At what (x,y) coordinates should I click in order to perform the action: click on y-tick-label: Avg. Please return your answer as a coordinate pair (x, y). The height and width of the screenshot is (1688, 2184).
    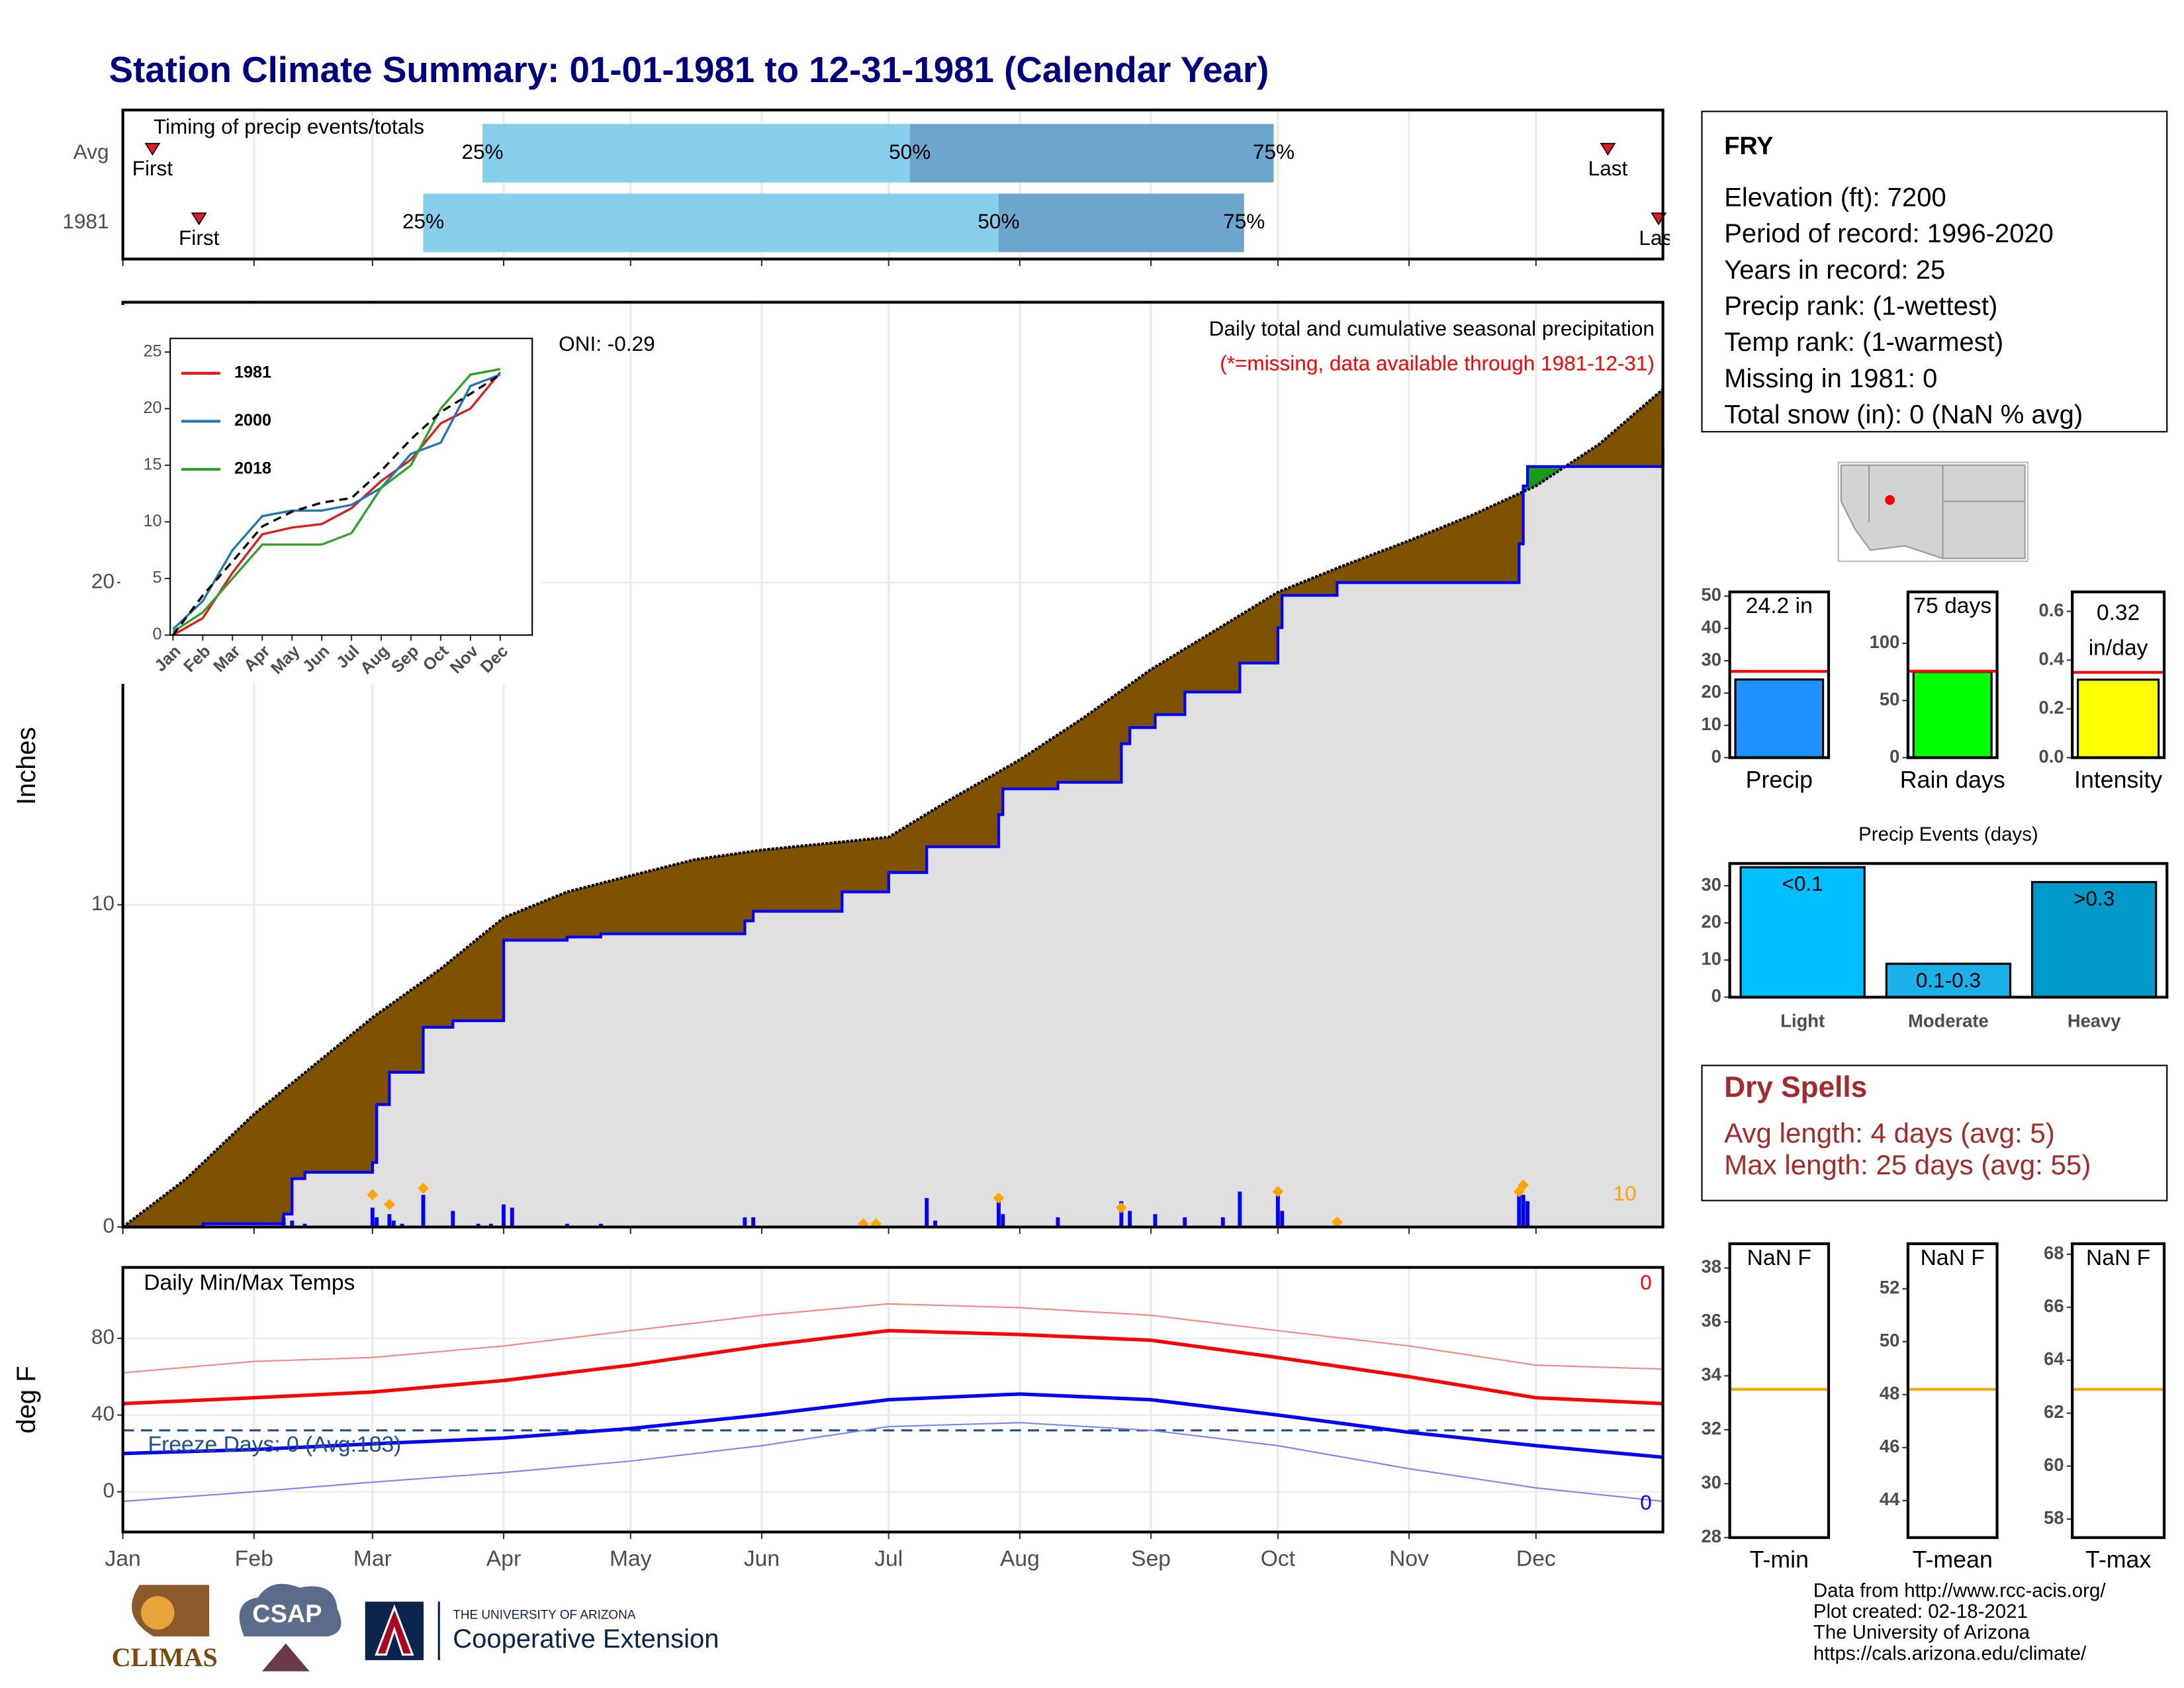
    Looking at the image, I should click on (91, 152).